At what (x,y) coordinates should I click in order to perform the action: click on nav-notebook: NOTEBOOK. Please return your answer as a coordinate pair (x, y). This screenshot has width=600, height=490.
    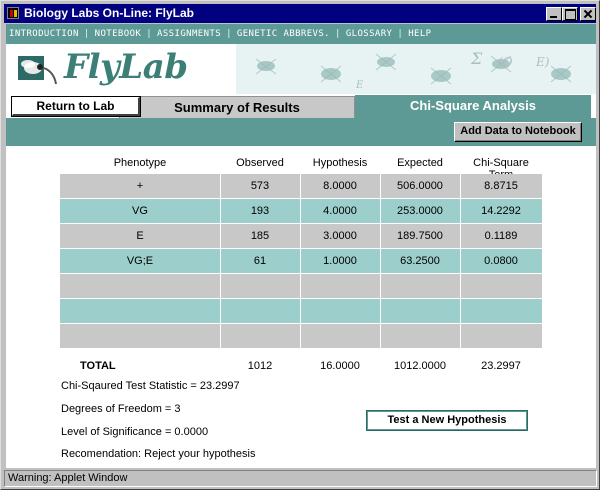
    Looking at the image, I should click on (118, 34).